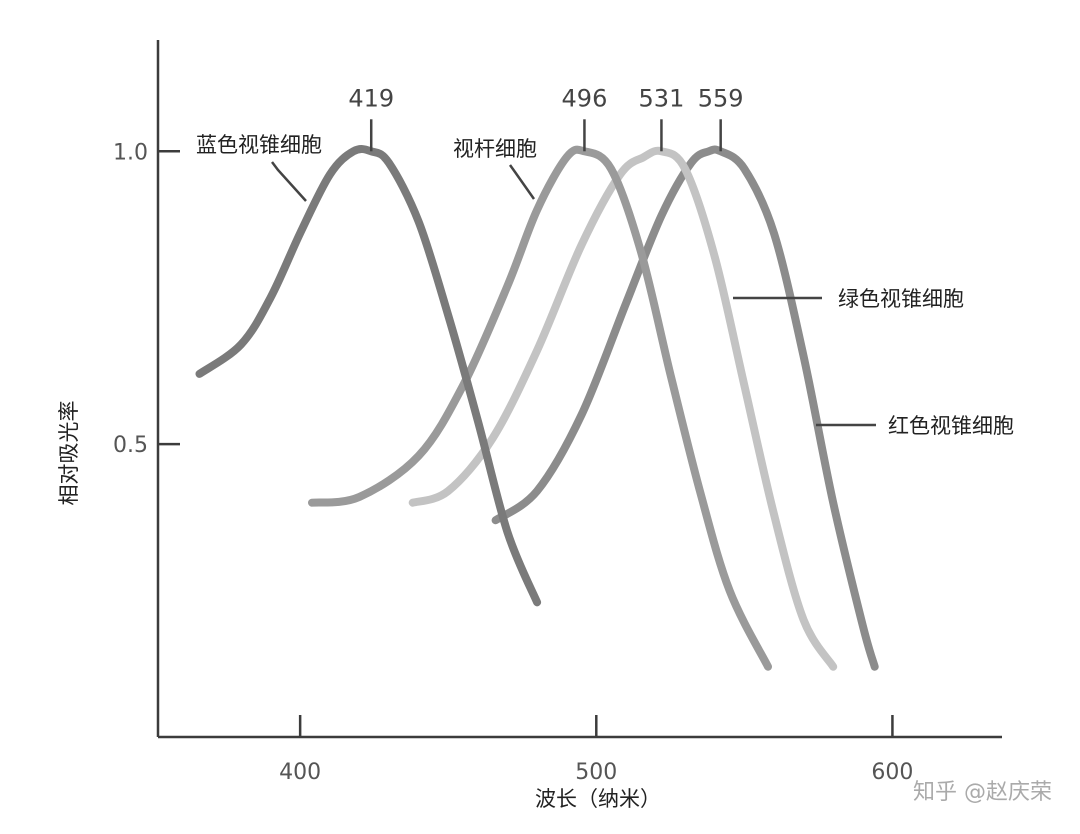 Image resolution: width=1080 pixels, height=834 pixels. Describe the element at coordinates (130, 152) in the screenshot. I see `y-tick-label: 1.0` at that location.